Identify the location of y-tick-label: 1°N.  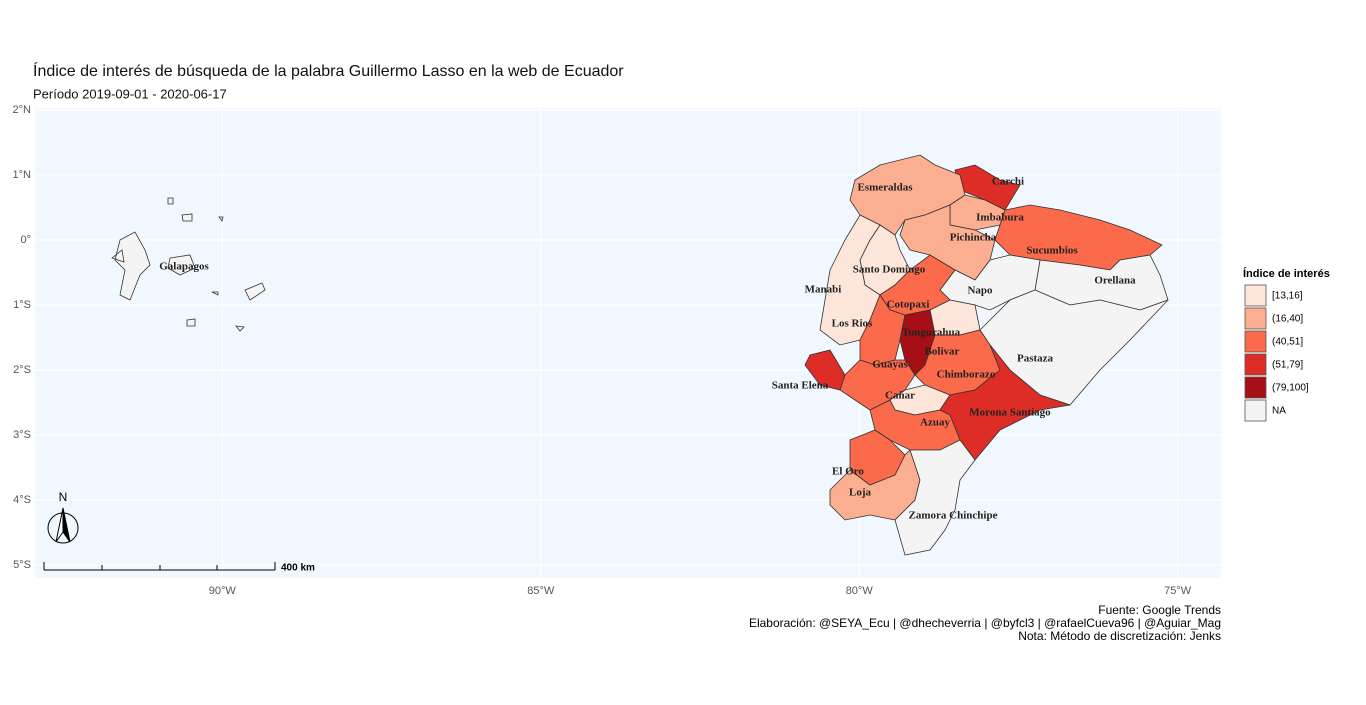
(22, 175).